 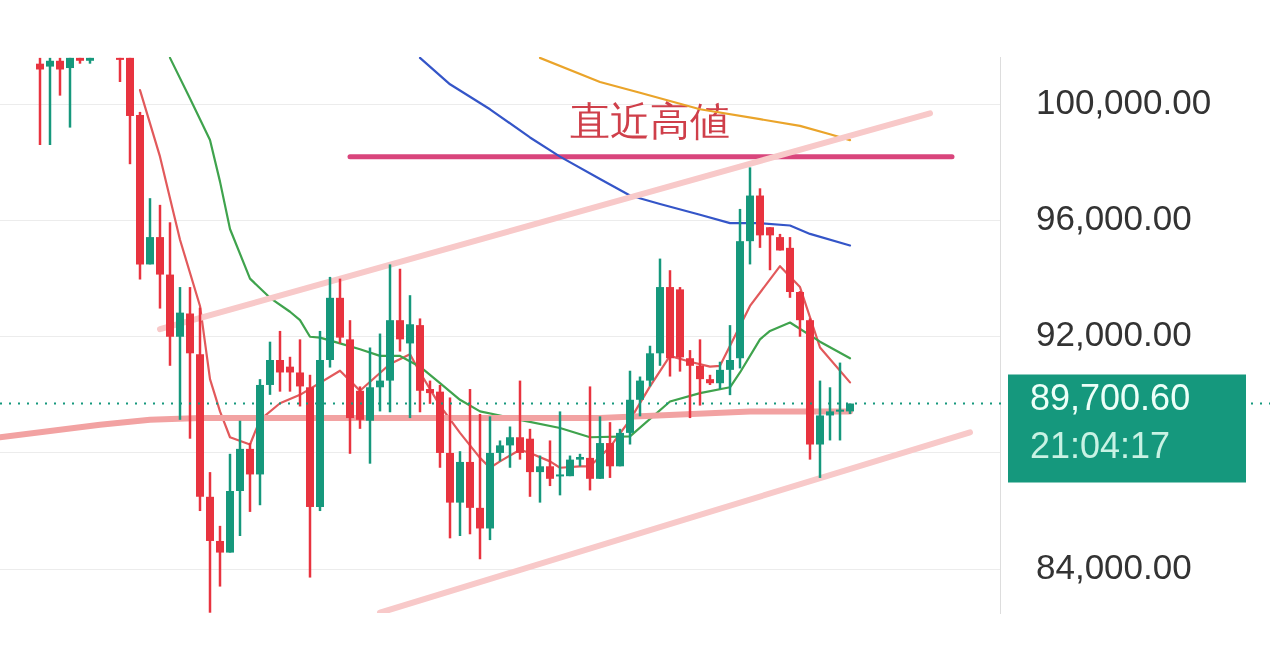 I want to click on annotation: 21:04:17, so click(x=1100, y=446).